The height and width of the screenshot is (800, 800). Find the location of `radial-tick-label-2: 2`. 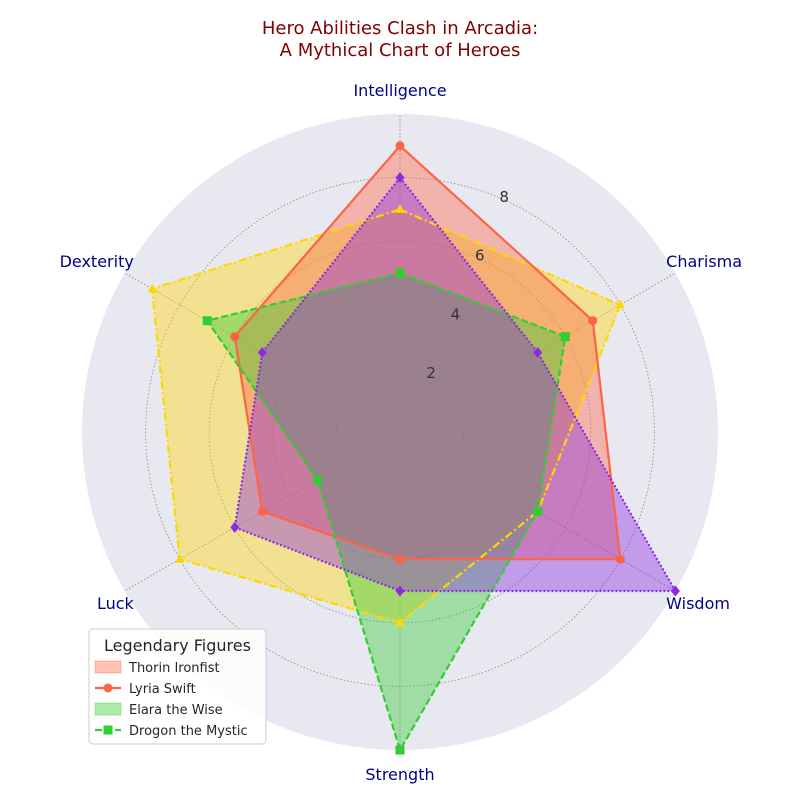

radial-tick-label-2: 2 is located at coordinates (431, 373).